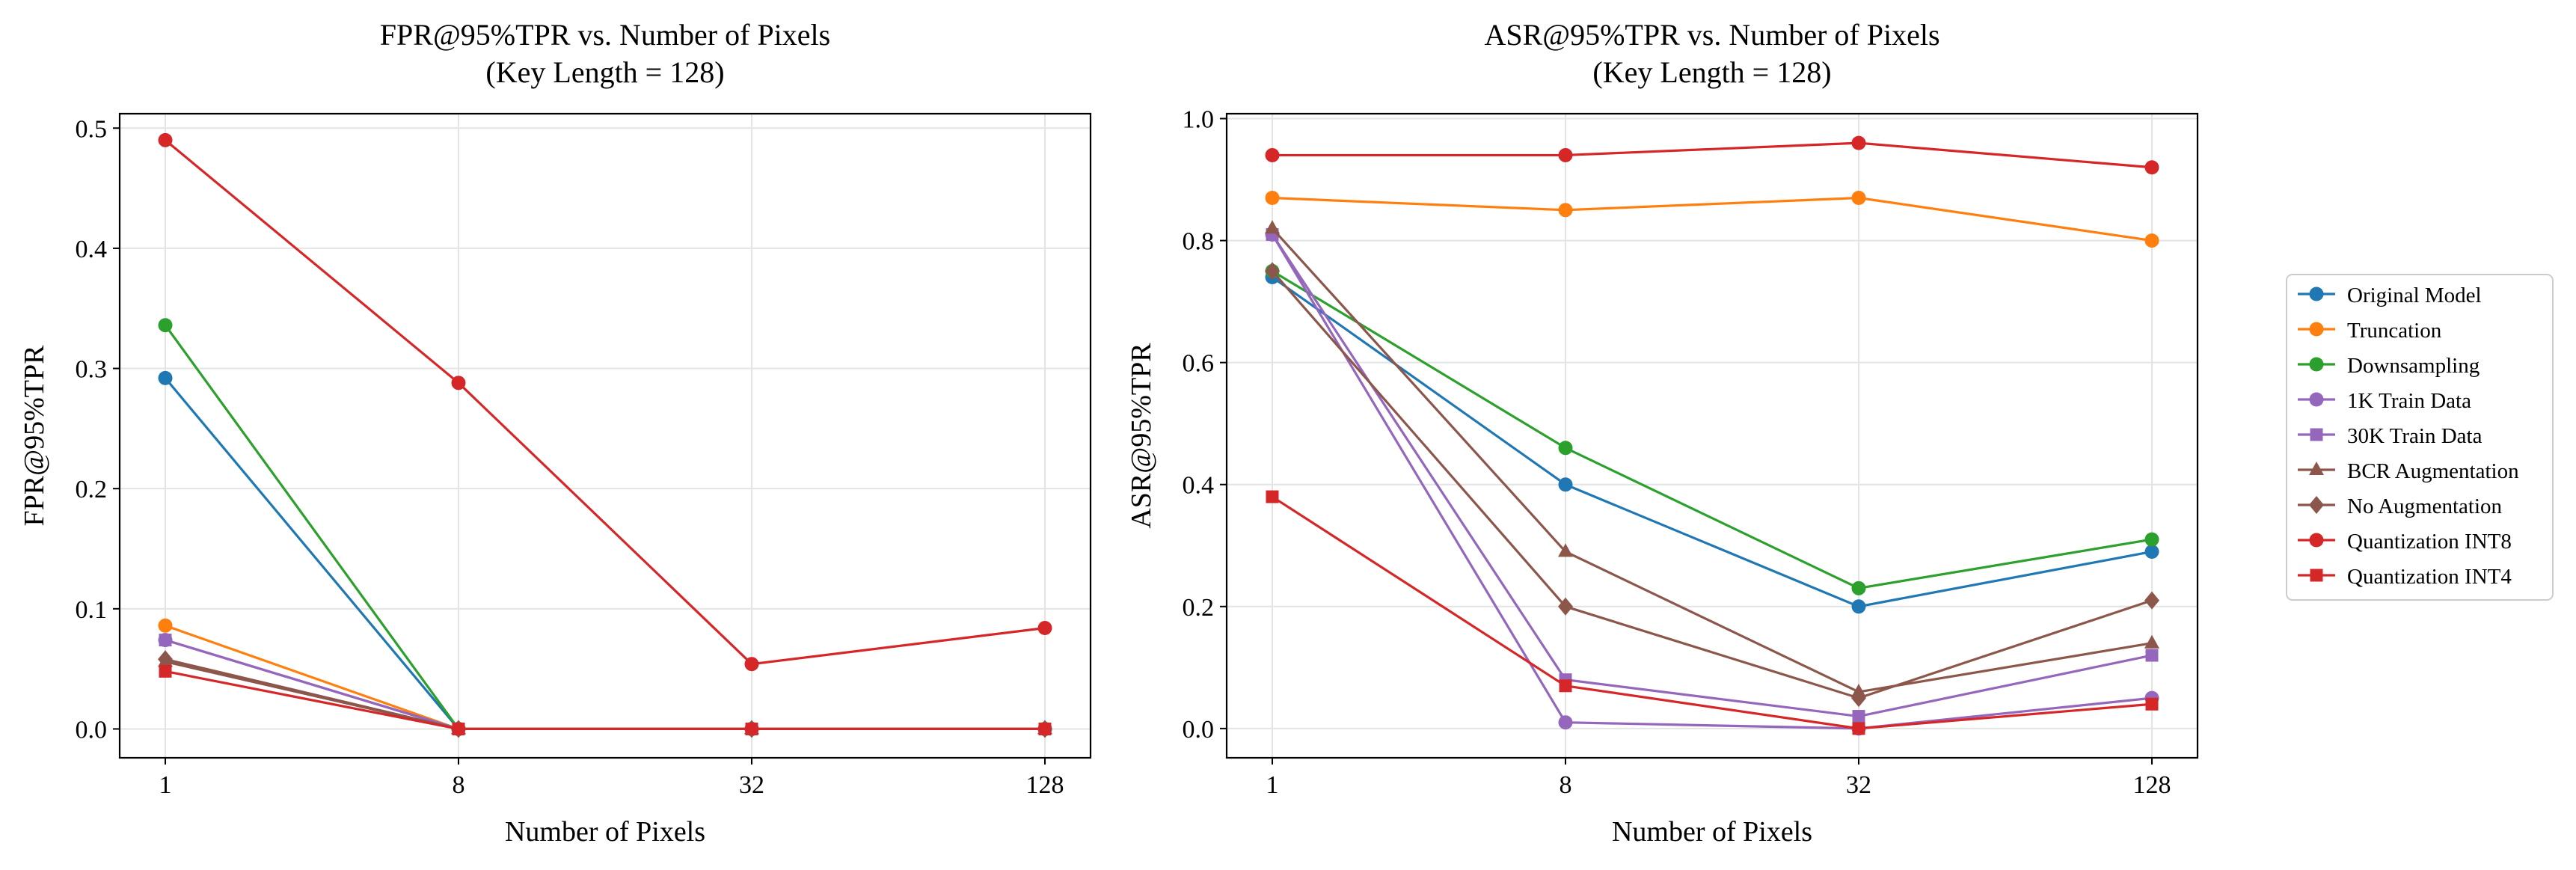  What do you see at coordinates (2433, 471) in the screenshot?
I see `legend-label: BCR Augmentation` at bounding box center [2433, 471].